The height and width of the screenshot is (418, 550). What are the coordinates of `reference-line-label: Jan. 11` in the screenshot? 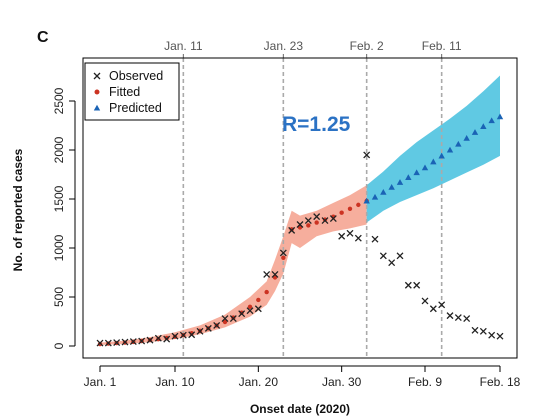 It's located at (183, 46).